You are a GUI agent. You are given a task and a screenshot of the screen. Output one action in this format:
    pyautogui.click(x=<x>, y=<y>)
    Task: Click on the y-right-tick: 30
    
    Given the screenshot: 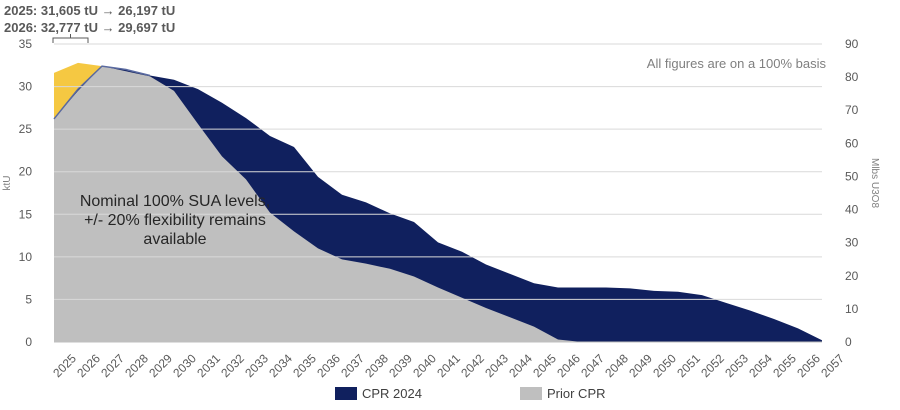 What is the action you would take?
    pyautogui.click(x=852, y=243)
    